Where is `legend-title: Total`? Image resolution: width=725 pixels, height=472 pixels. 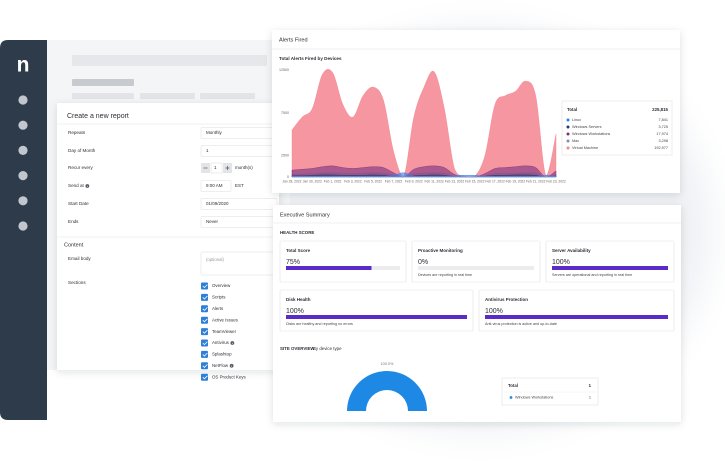
legend-title: Total is located at coordinates (572, 109).